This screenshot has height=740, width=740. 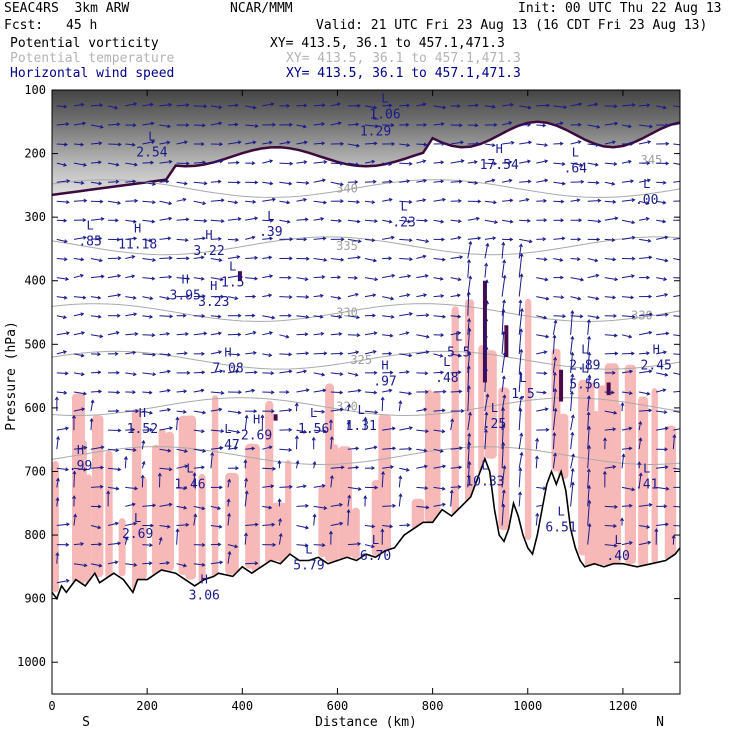 I want to click on extremum-label: H 11.18, so click(x=137, y=237).